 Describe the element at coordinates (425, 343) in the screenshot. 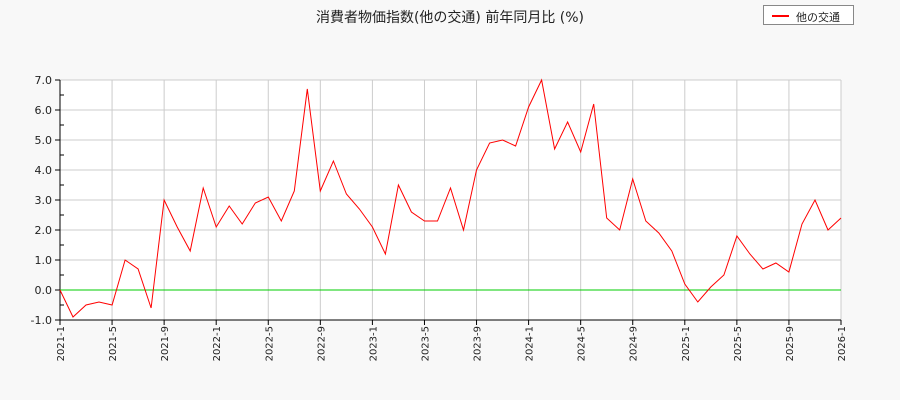

I see `x-tick-label: 2023-5` at that location.